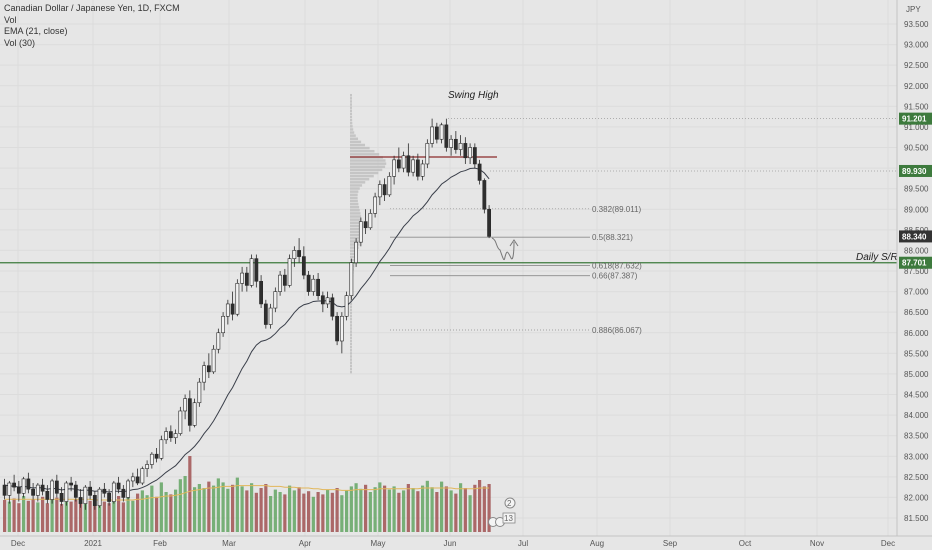 This screenshot has height=550, width=932. Describe the element at coordinates (247, 494) in the screenshot. I see `volume-bars` at that location.